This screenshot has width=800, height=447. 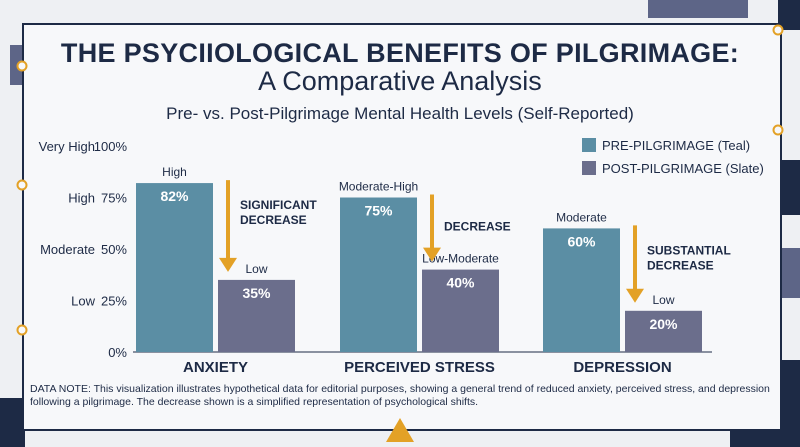 What do you see at coordinates (278, 205) in the screenshot?
I see `decrease-annotation: SIGNIFICANT` at bounding box center [278, 205].